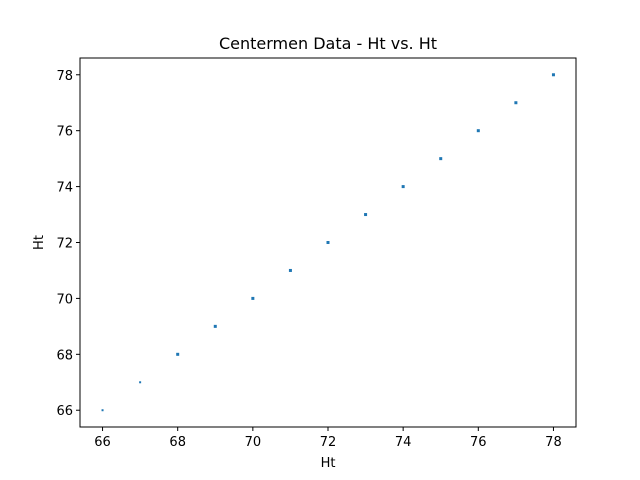 Image resolution: width=640 pixels, height=480 pixels. Describe the element at coordinates (328, 43) in the screenshot. I see `chart-title: Centermen Data - Ht vs. Ht` at that location.